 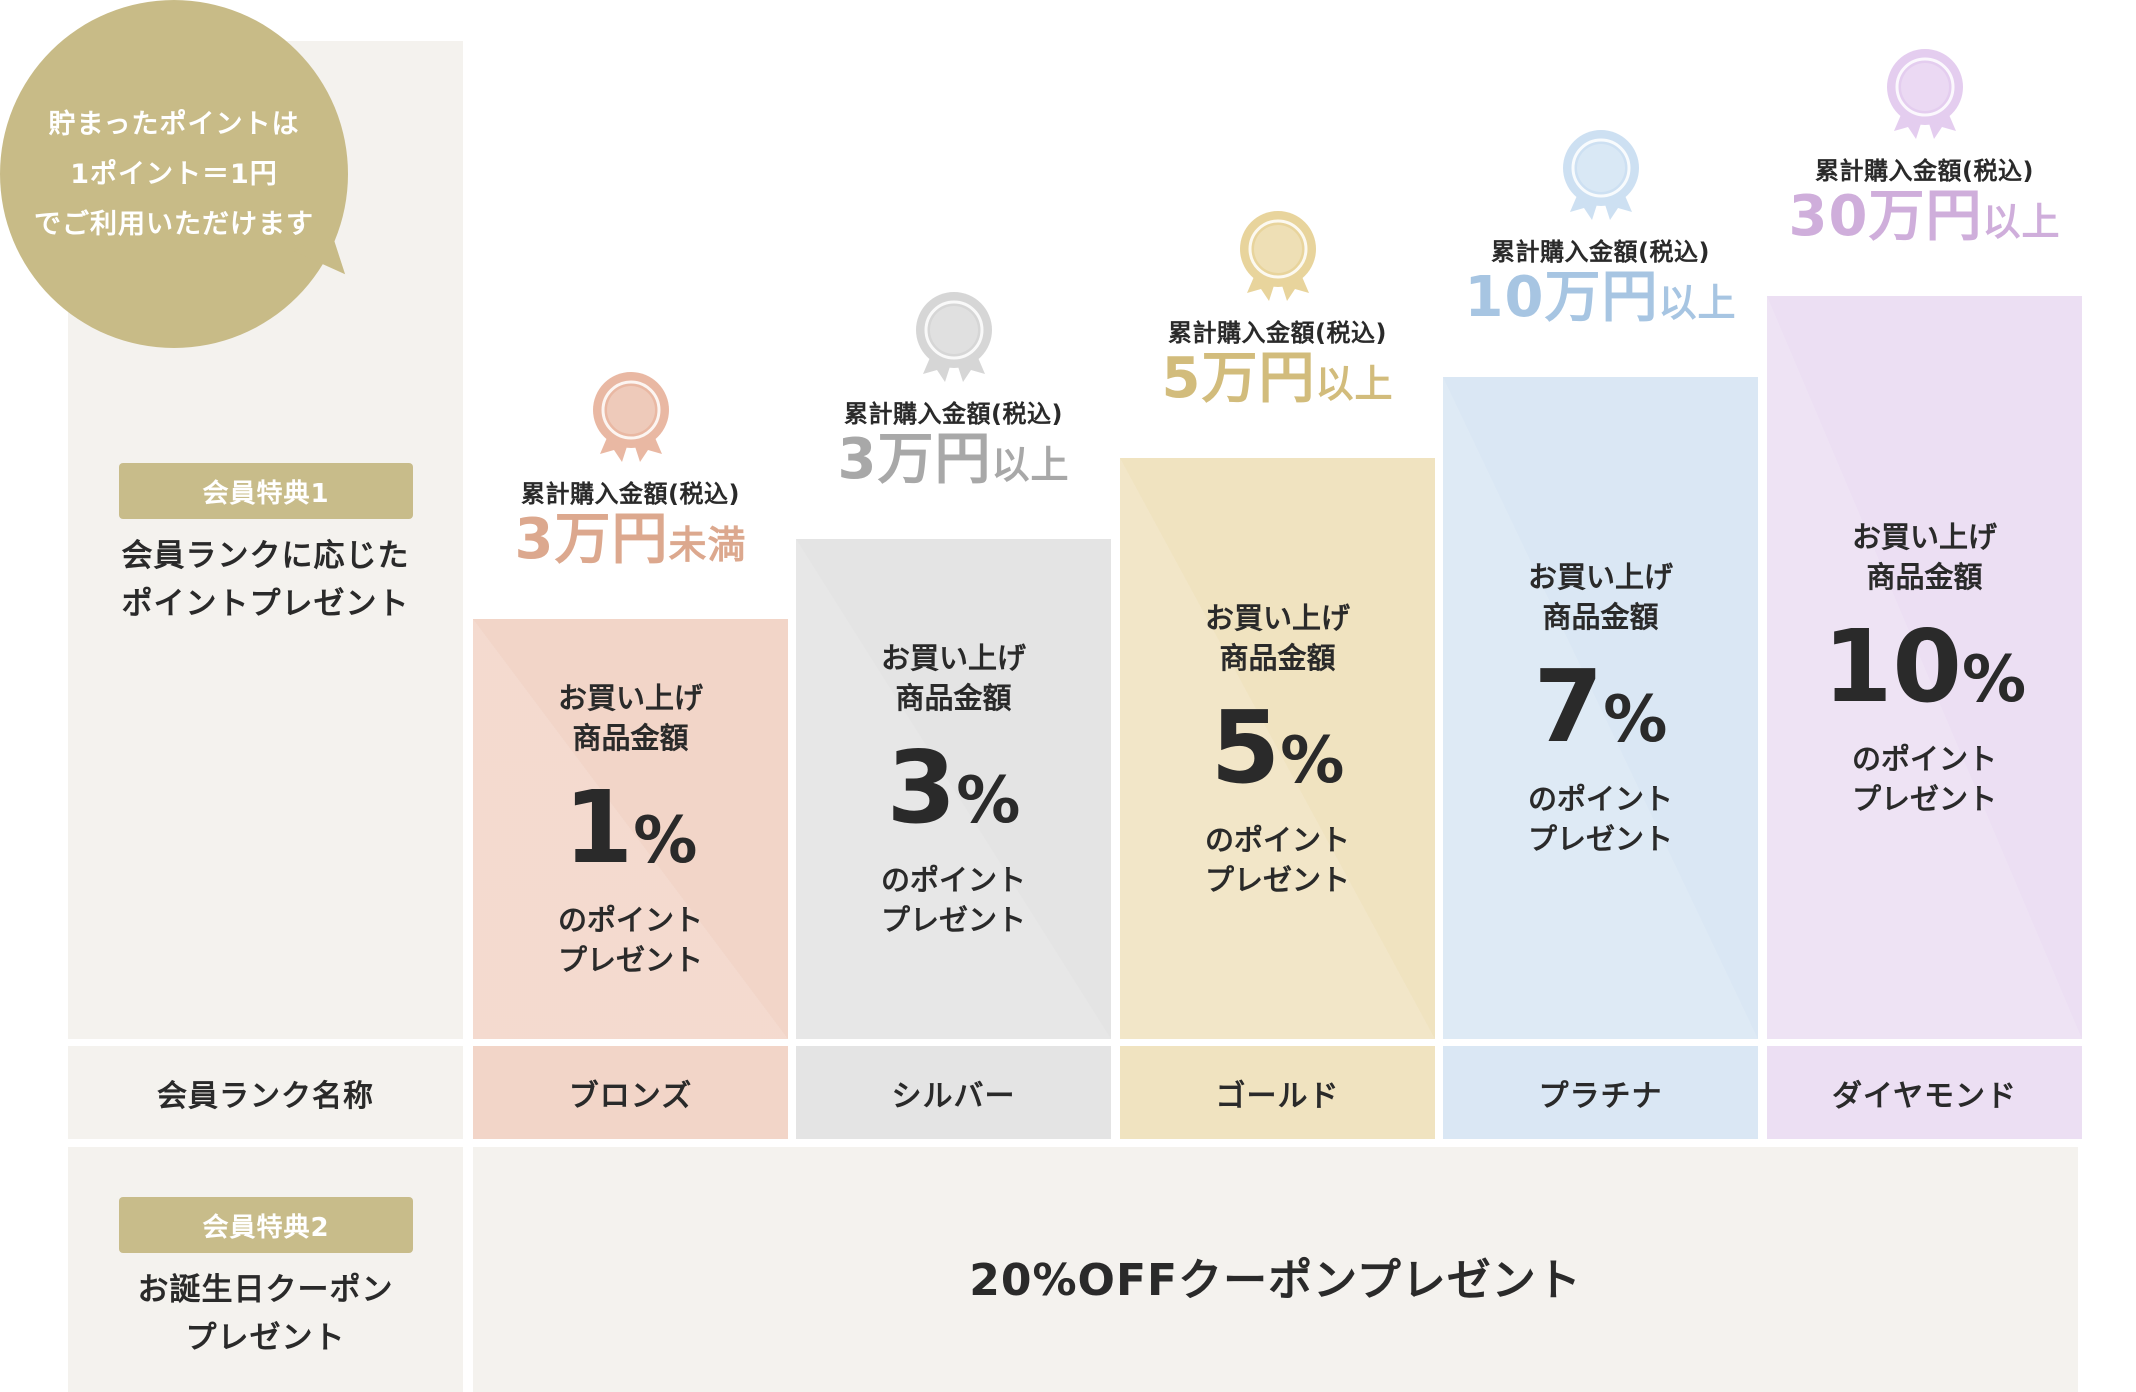 I want to click on point-rate-bar: お買い上げ商品金額 1% のポイントプレゼント, so click(x=630, y=829).